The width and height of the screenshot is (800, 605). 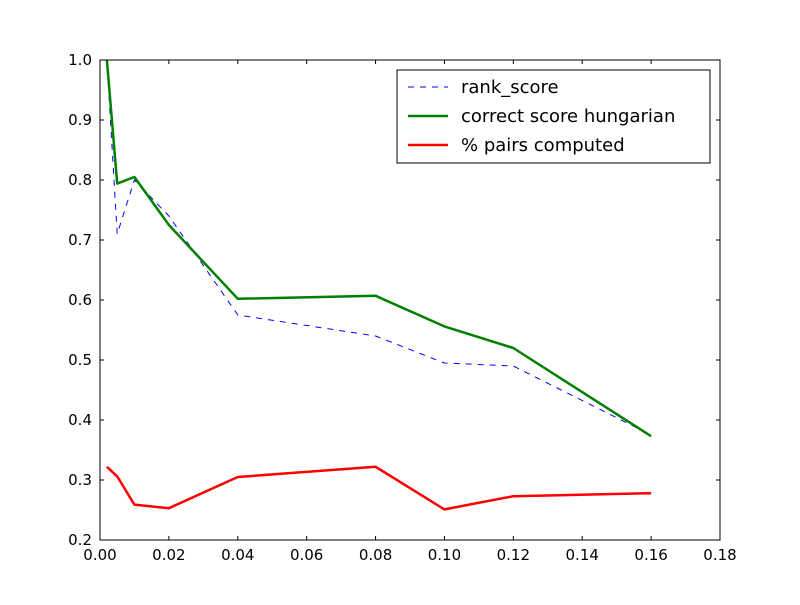 What do you see at coordinates (306, 555) in the screenshot?
I see `x-tick-label: 0.06` at bounding box center [306, 555].